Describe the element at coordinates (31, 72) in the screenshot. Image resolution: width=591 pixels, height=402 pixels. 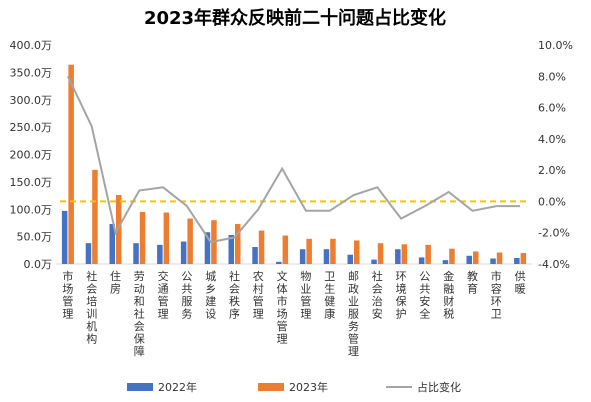
I see `left-tick-label: 350.0万` at that location.